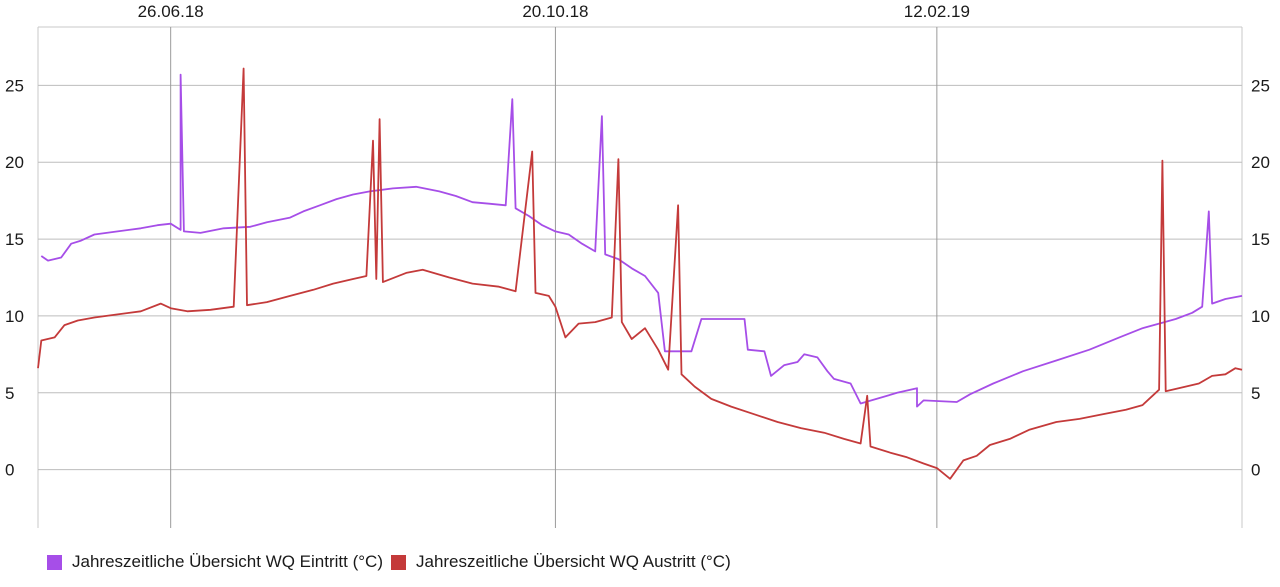  What do you see at coordinates (1255, 393) in the screenshot?
I see `y-tick-label-right-5: 5` at bounding box center [1255, 393].